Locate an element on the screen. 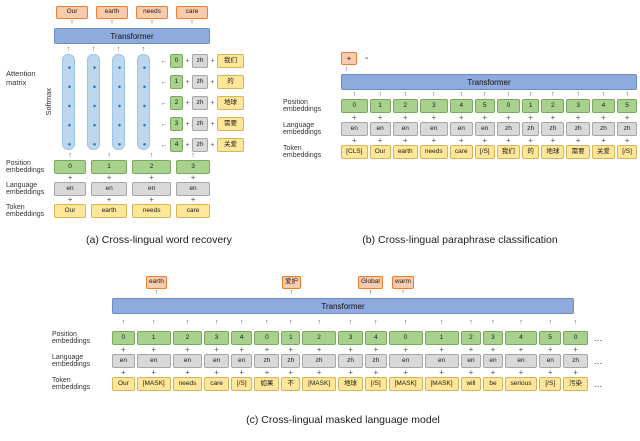 The height and width of the screenshot is (441, 640). token-box: needs is located at coordinates (152, 211).